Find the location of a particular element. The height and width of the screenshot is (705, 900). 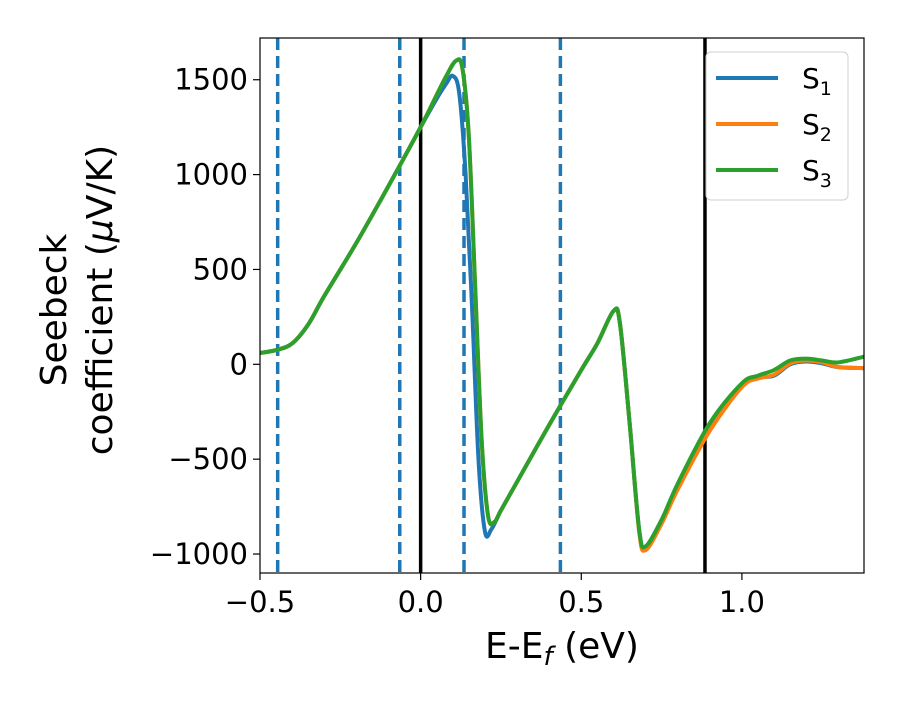

x-axis-title: E-Ef (eV) is located at coordinates (562, 649).